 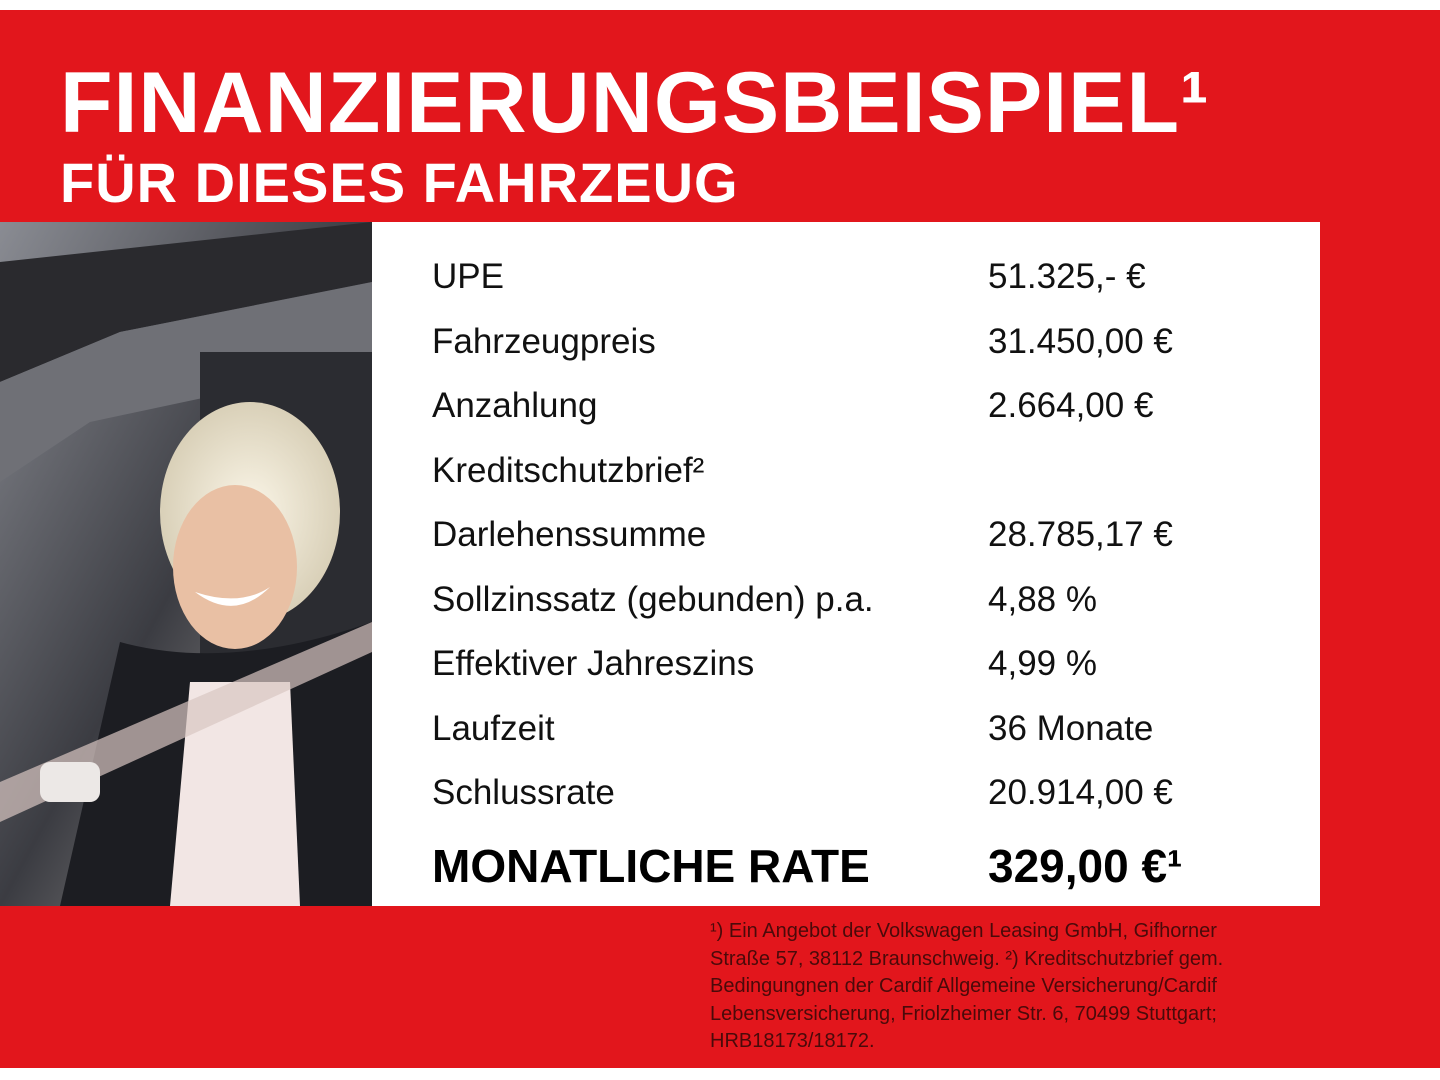 What do you see at coordinates (1080, 534) in the screenshot?
I see `row-value: 28.785,17 €` at bounding box center [1080, 534].